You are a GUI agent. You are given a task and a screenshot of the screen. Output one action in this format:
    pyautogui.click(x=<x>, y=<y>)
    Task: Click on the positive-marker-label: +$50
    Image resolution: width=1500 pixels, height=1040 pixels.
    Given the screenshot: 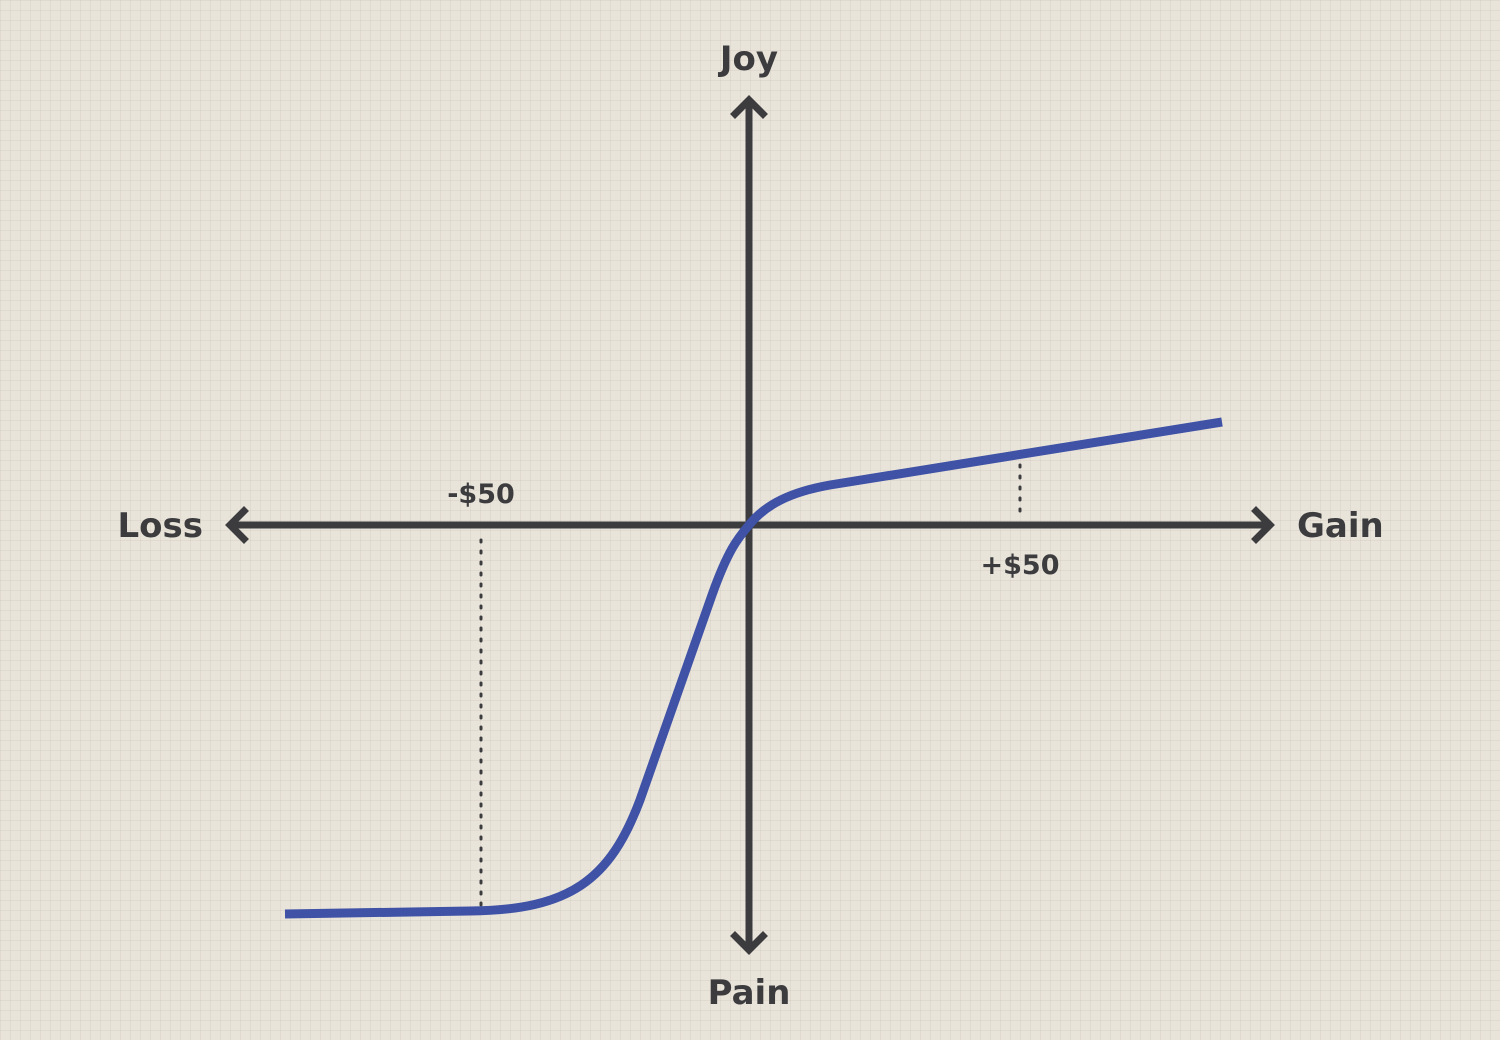 What is the action you would take?
    pyautogui.click(x=1020, y=565)
    